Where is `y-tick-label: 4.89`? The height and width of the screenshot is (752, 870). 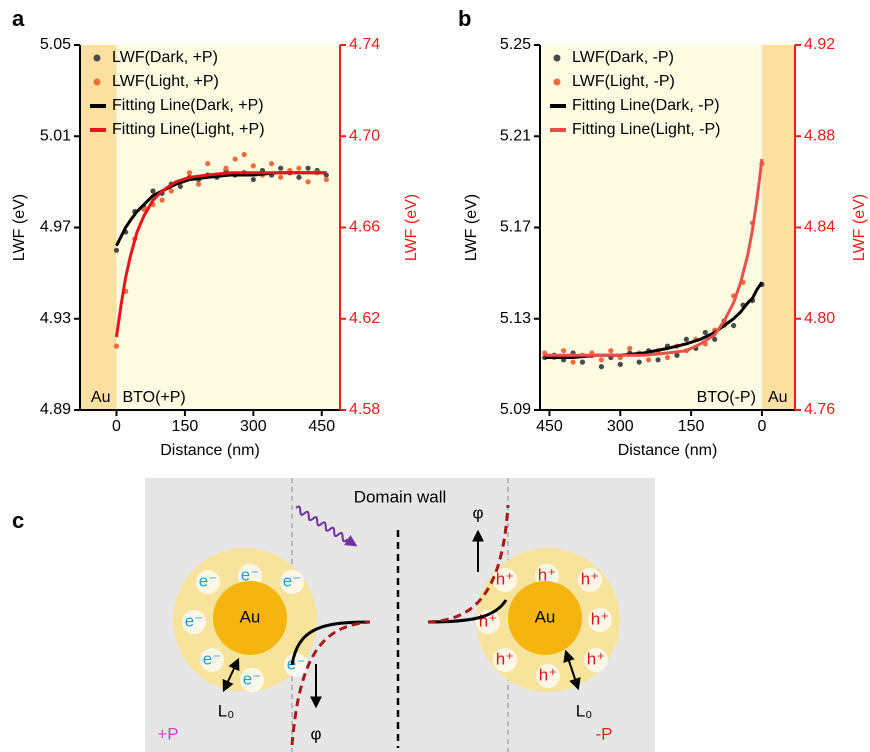
y-tick-label: 4.89 is located at coordinates (55, 409).